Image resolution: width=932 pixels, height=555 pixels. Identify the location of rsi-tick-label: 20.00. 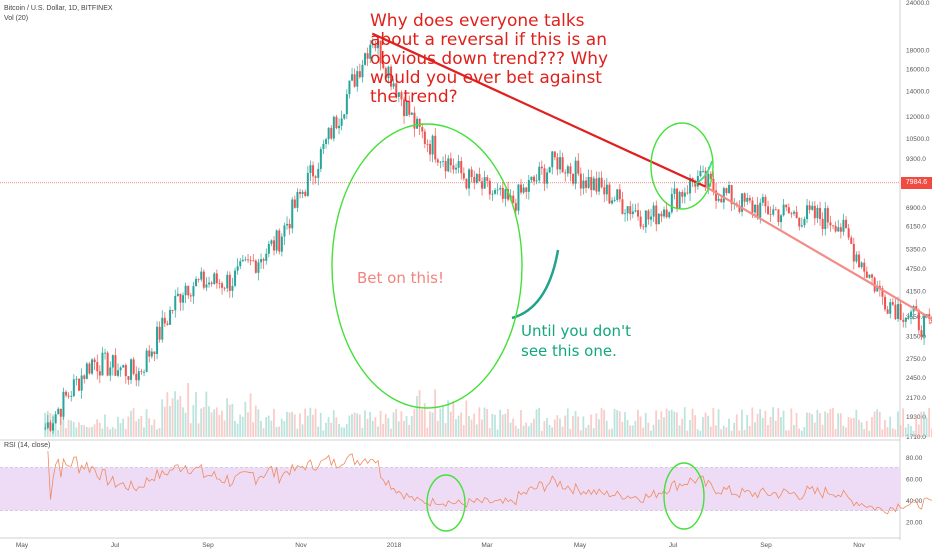
(914, 522).